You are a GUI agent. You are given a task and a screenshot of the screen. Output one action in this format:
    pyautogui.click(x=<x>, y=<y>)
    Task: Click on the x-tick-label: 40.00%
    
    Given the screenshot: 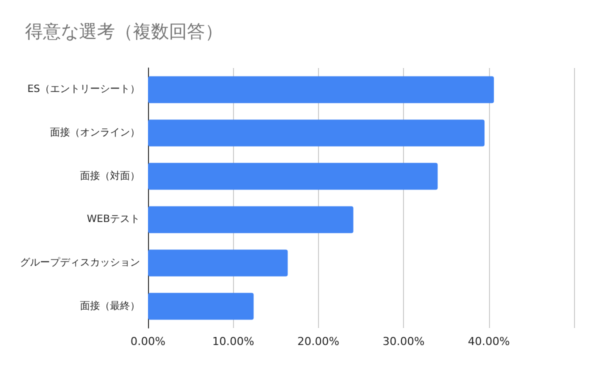 What is the action you would take?
    pyautogui.click(x=489, y=341)
    